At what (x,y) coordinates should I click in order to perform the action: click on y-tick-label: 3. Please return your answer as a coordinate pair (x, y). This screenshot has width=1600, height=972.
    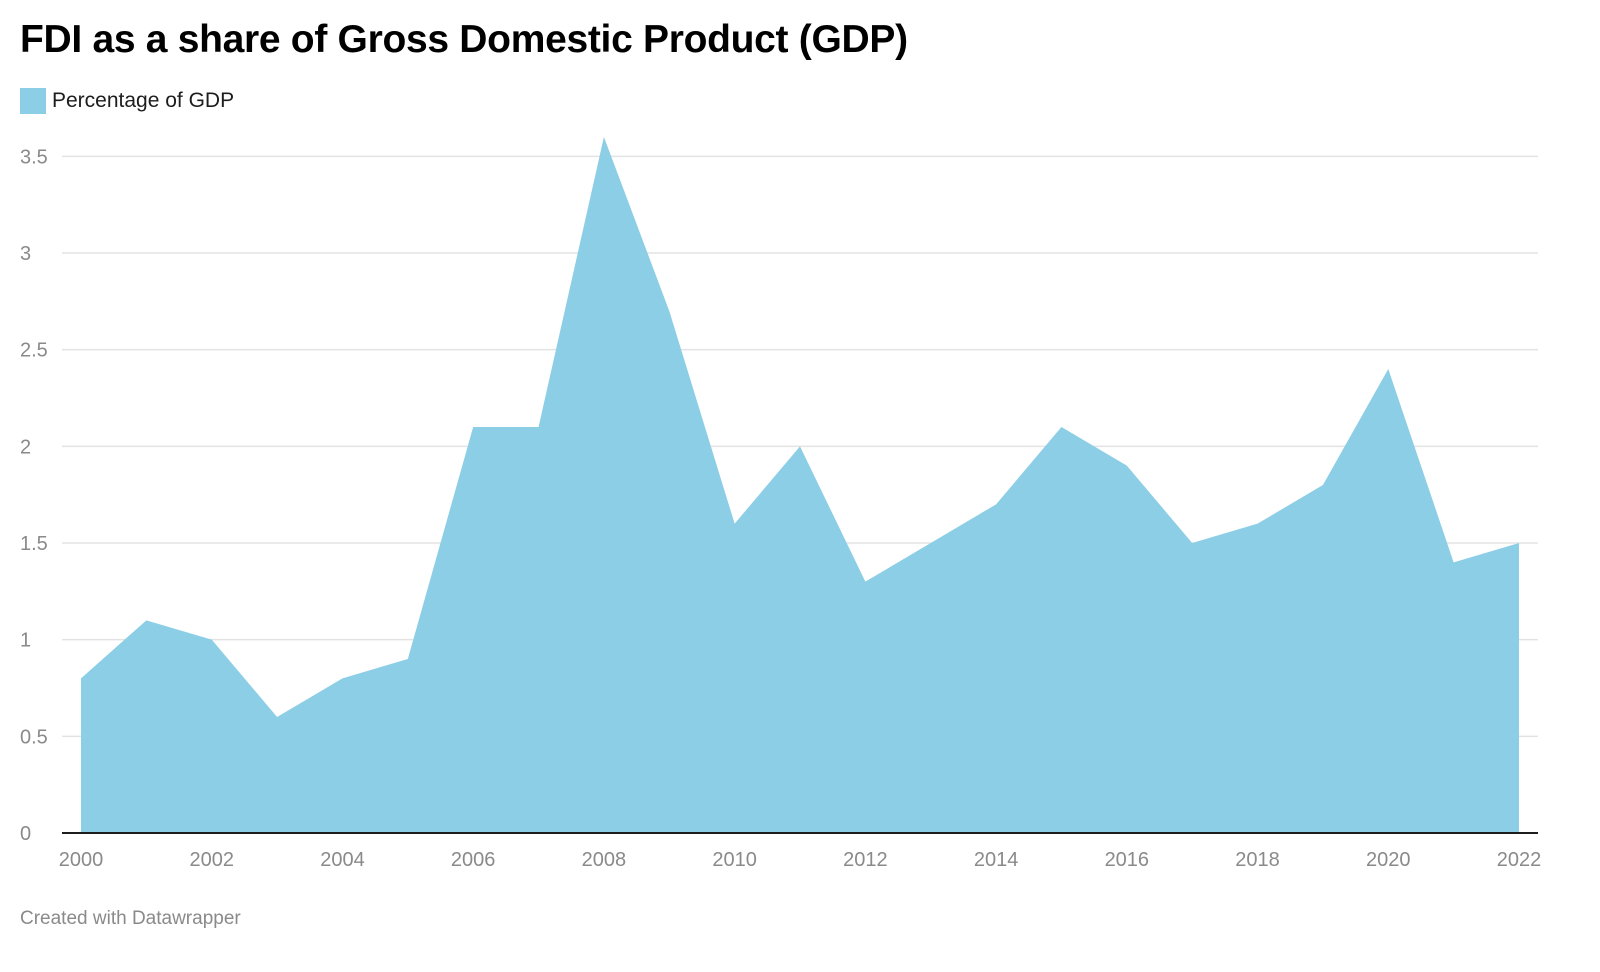
    Looking at the image, I should click on (25, 254).